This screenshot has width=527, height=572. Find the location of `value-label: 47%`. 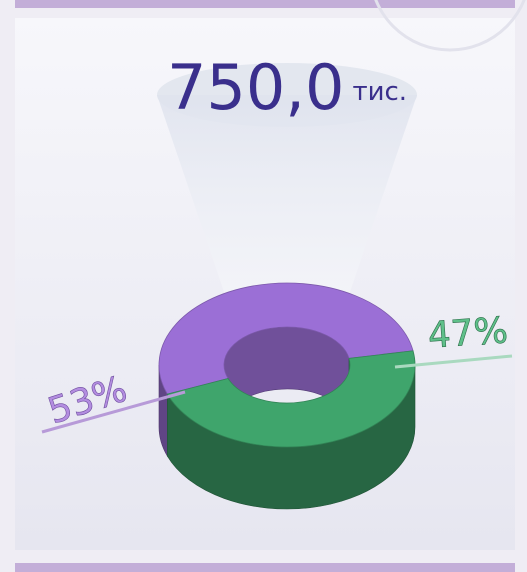

value-label: 47% is located at coordinates (468, 333).